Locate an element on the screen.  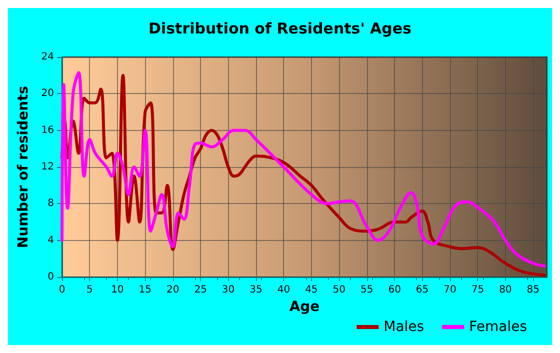
x-tick-label: 0 is located at coordinates (62, 290).